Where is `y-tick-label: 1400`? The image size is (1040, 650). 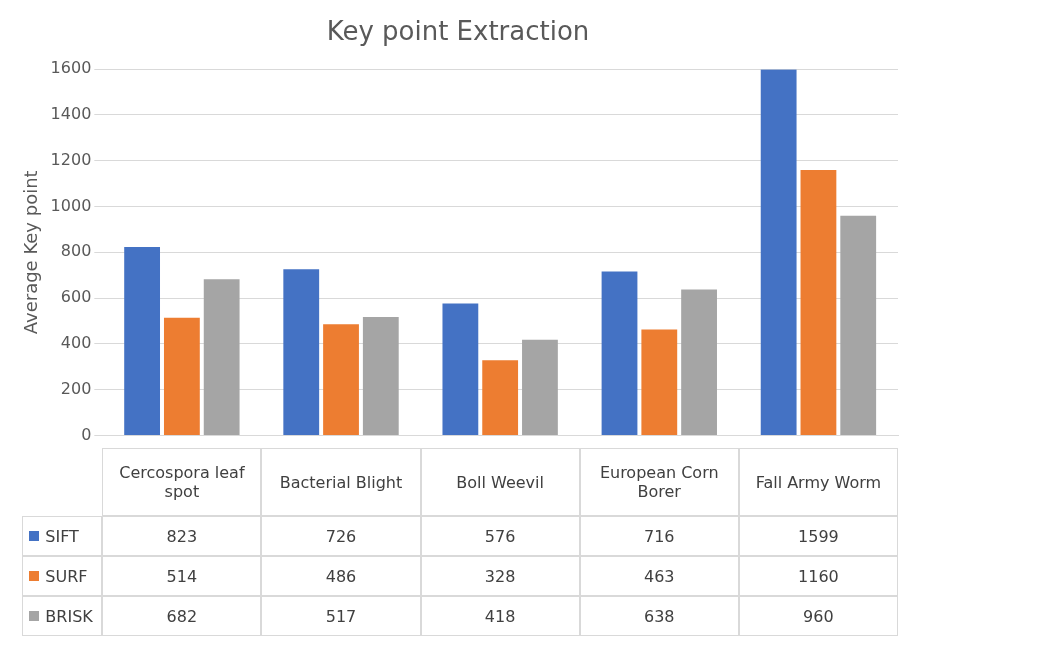
y-tick-label: 1400 is located at coordinates (71, 114).